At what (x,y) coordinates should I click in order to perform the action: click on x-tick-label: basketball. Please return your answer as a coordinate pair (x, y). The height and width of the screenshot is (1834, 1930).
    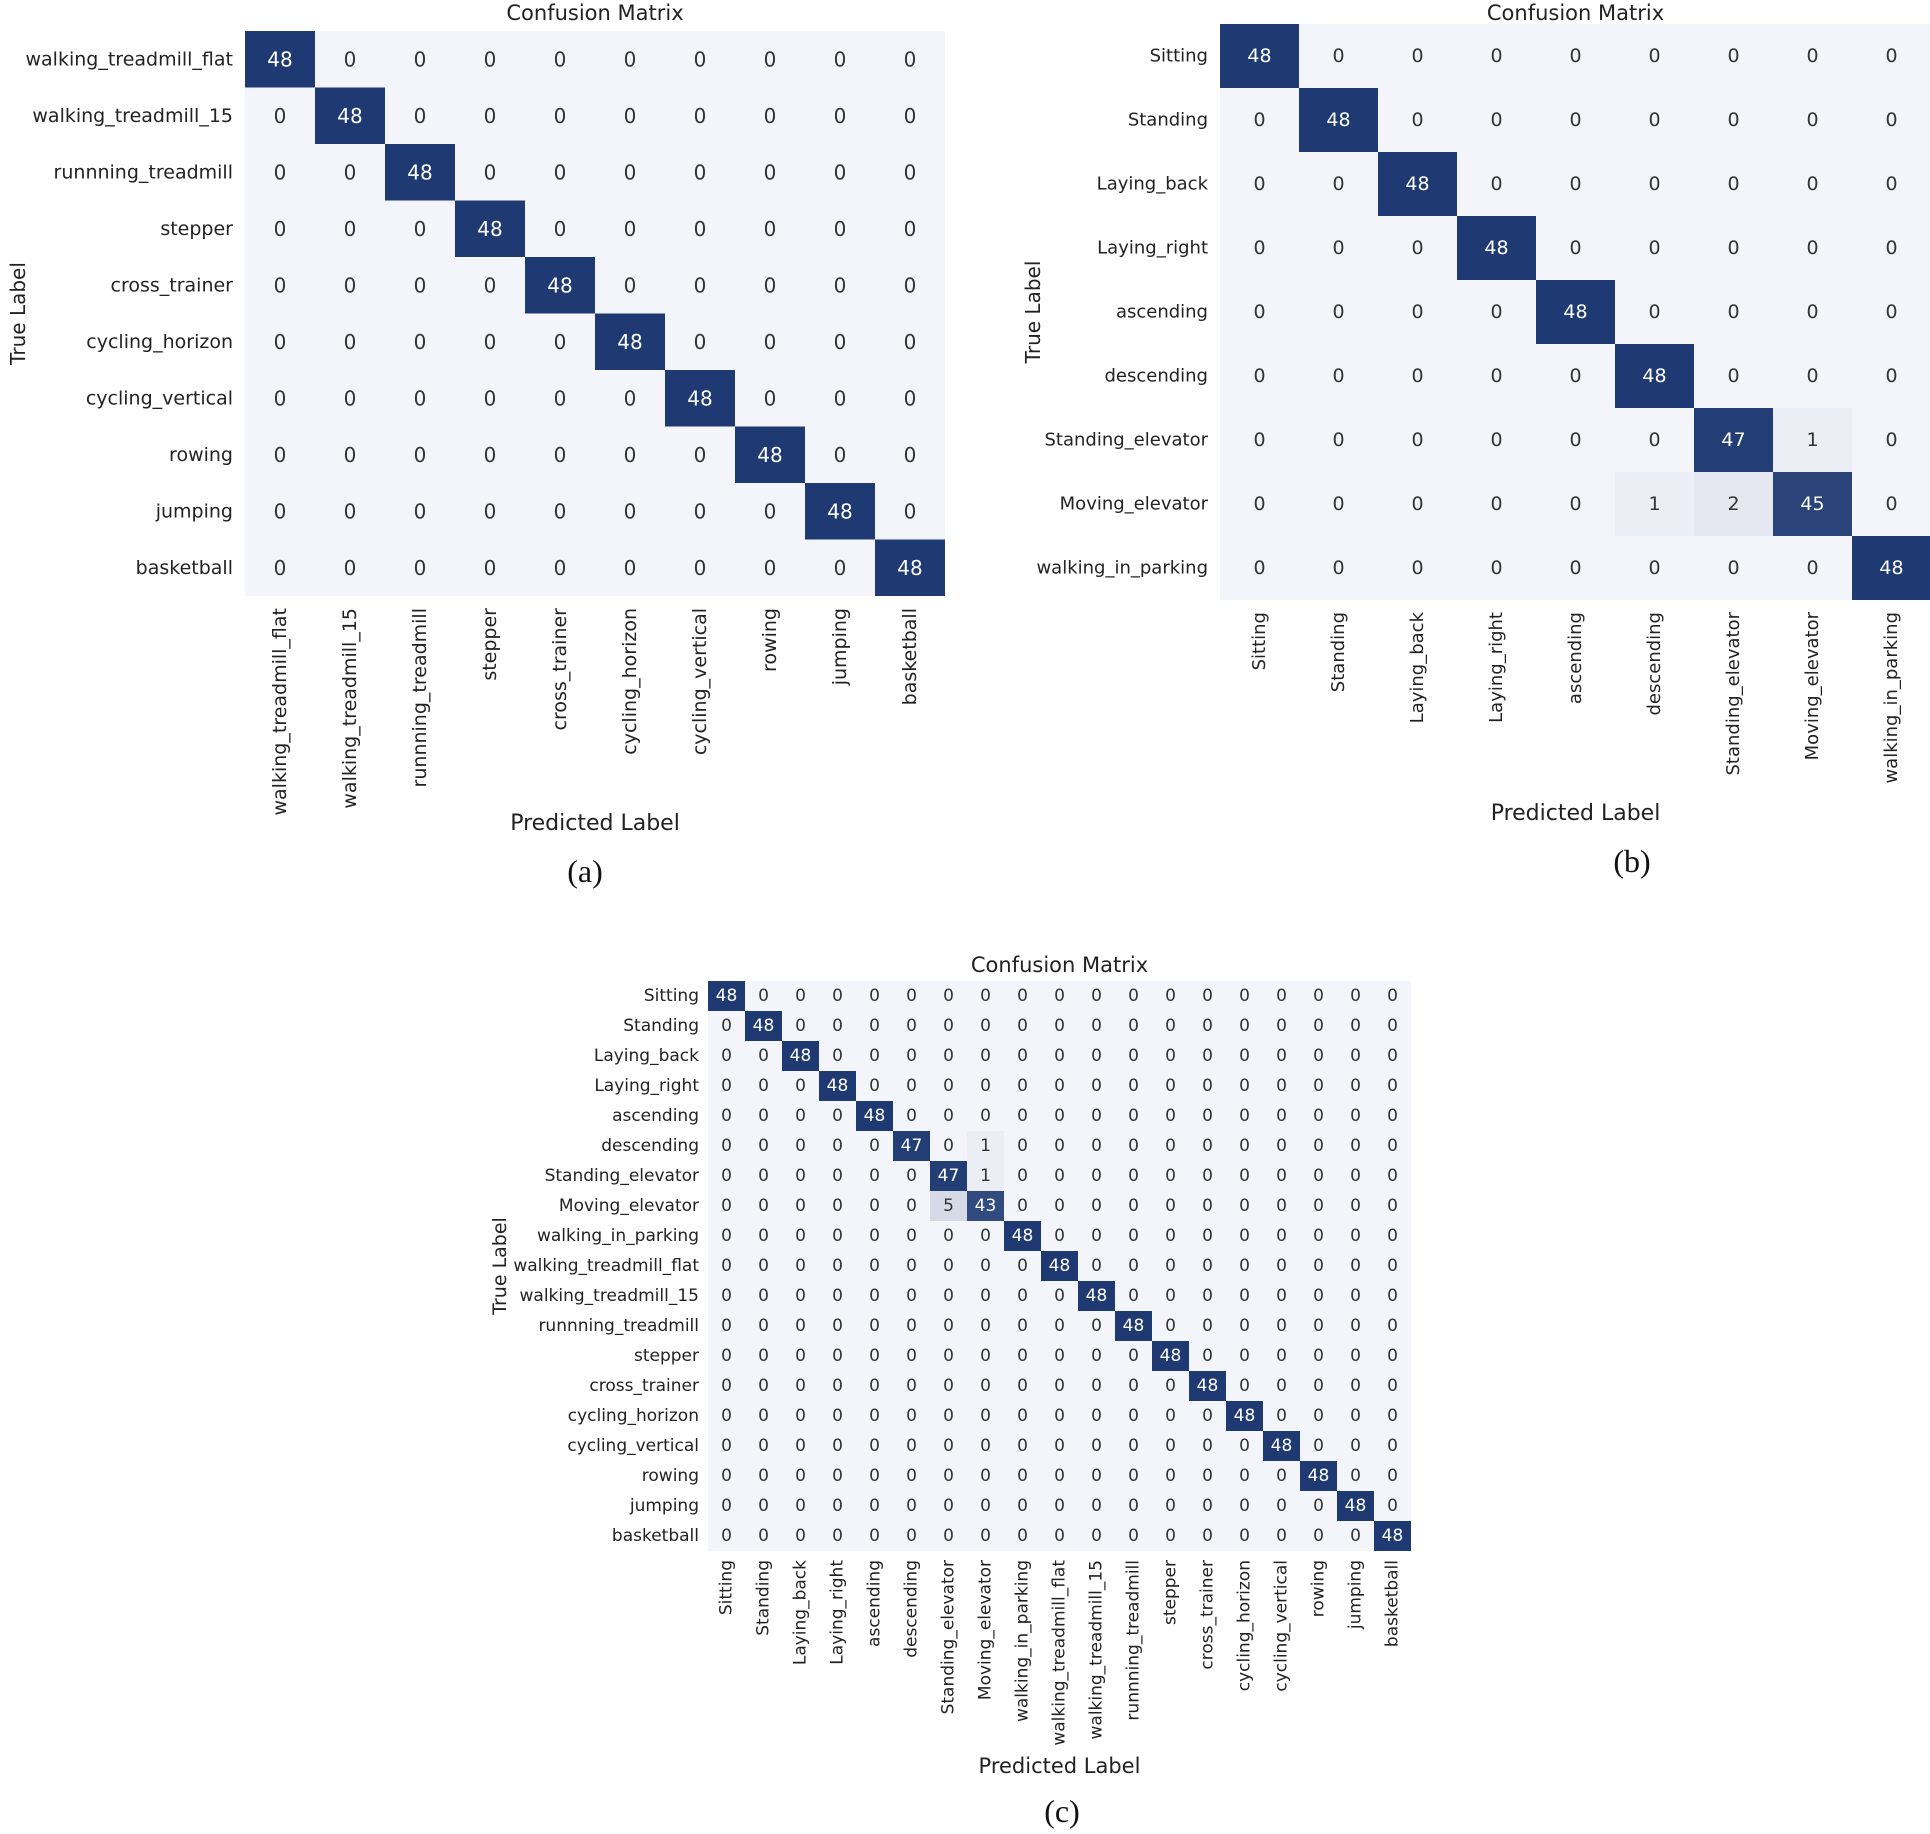
    Looking at the image, I should click on (910, 656).